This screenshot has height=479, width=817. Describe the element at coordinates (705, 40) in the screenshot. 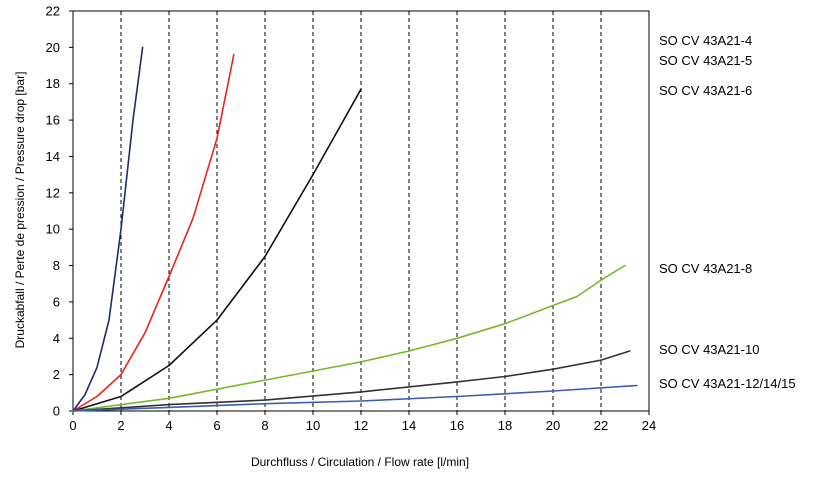

I see `legend-label-1: SO CV 43A21-4` at that location.